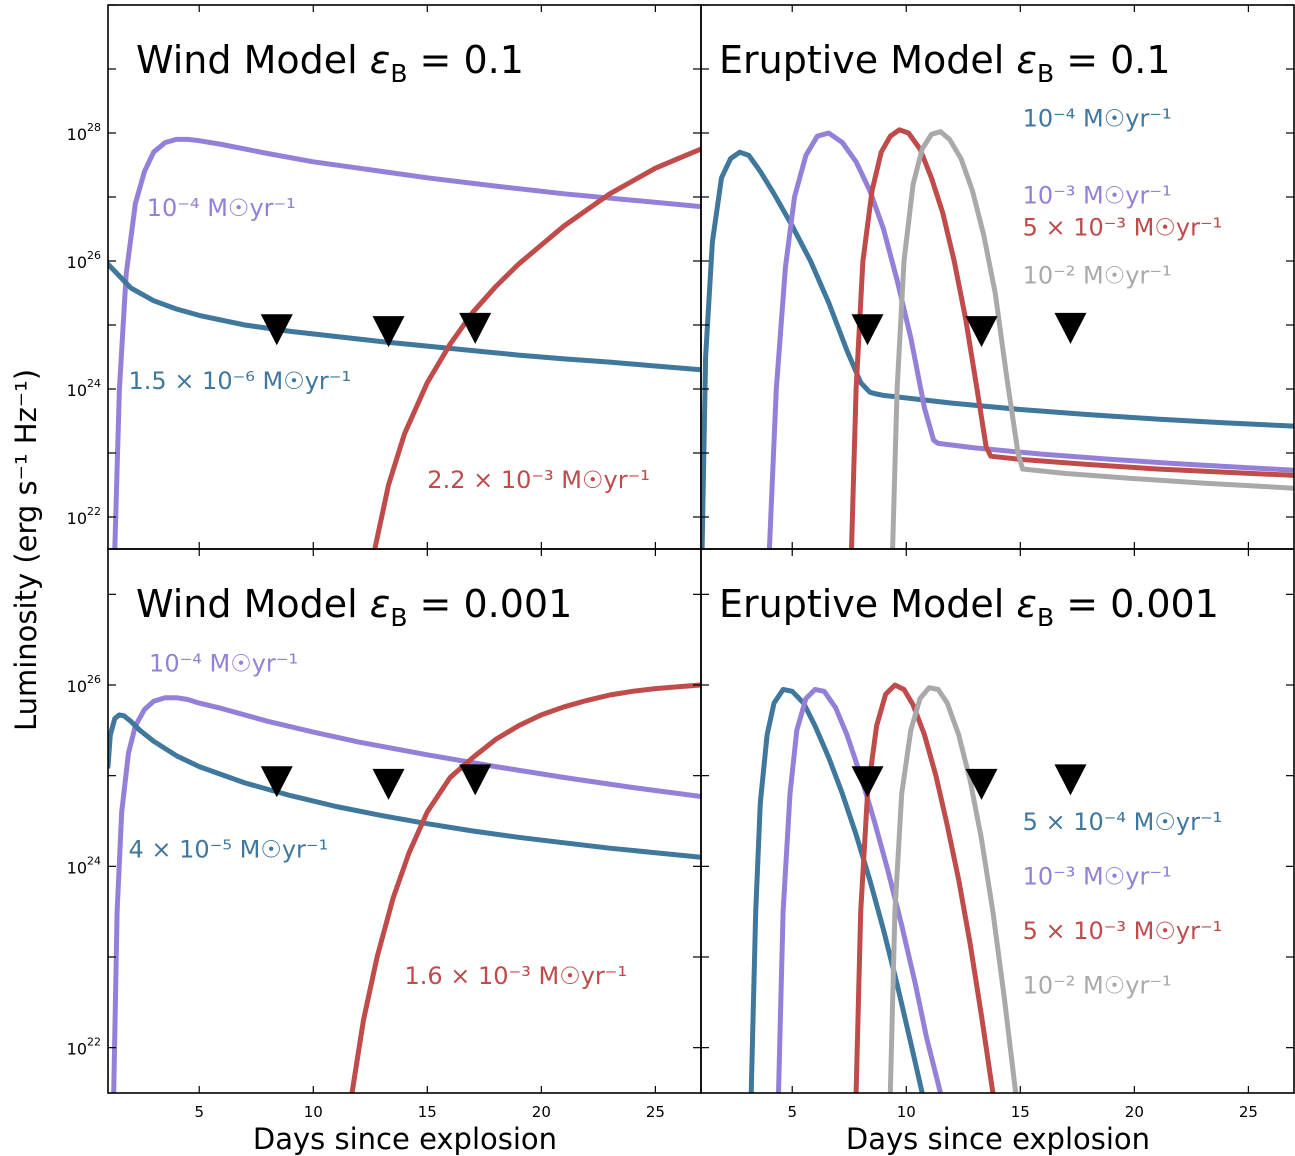 The width and height of the screenshot is (1295, 1156). I want to click on series-label: 5 × 10⁻⁴ M☉yr⁻¹, so click(1123, 822).